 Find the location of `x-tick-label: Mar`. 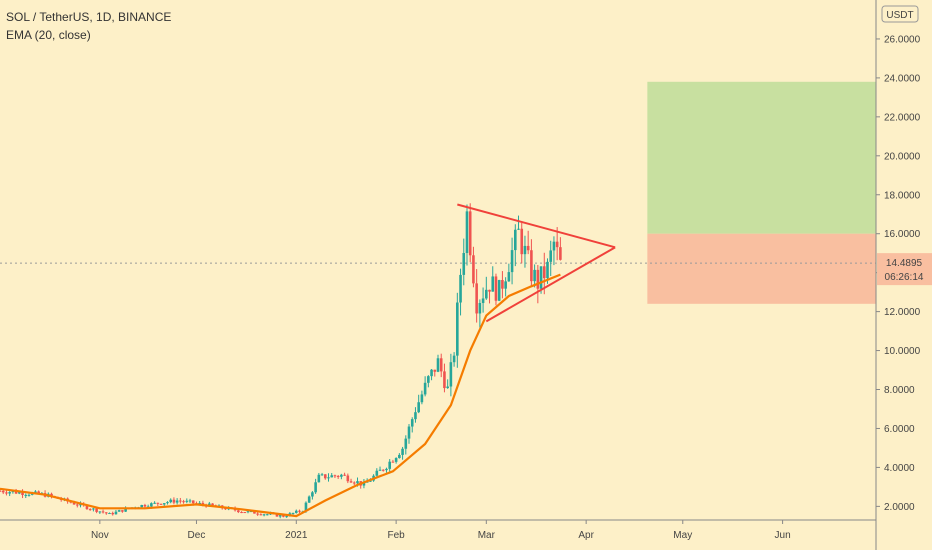

x-tick-label: Mar is located at coordinates (487, 535).